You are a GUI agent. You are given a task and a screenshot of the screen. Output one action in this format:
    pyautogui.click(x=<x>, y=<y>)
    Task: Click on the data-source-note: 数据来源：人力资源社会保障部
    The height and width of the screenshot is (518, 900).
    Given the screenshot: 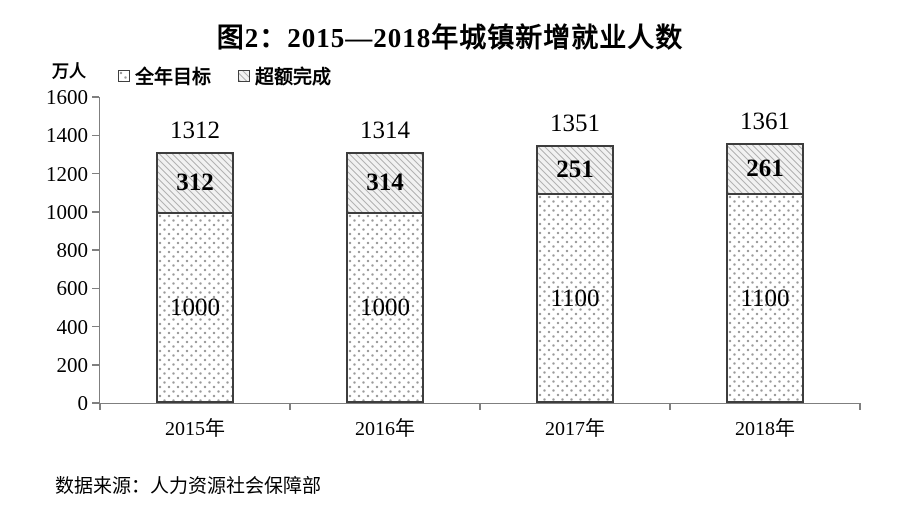 What is the action you would take?
    pyautogui.click(x=188, y=486)
    